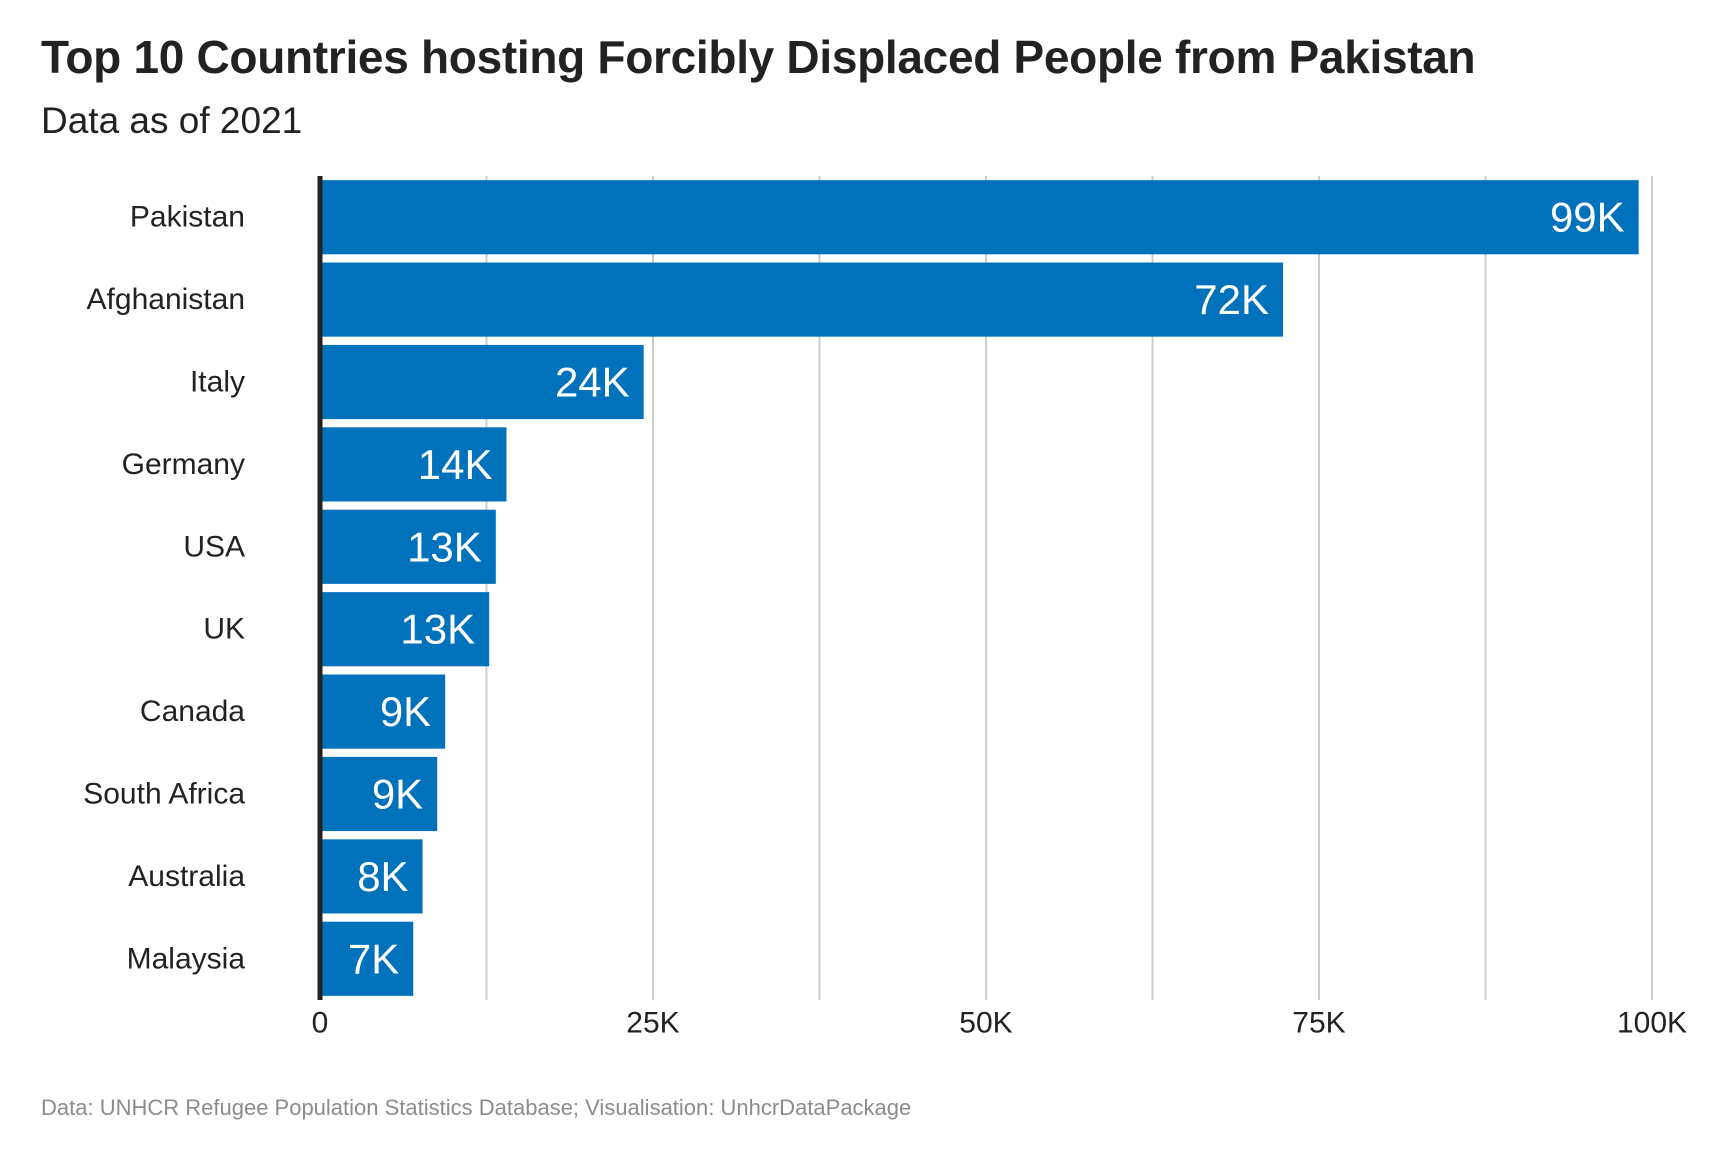  What do you see at coordinates (164, 794) in the screenshot?
I see `category-label: South Africa` at bounding box center [164, 794].